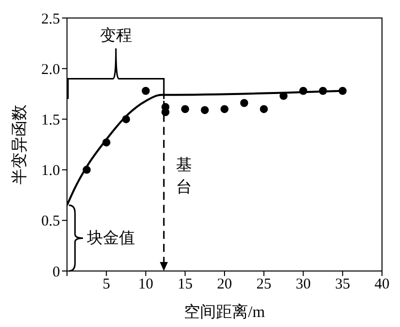 The image size is (400, 327). I want to click on x-tick-label: 35, so click(342, 284).